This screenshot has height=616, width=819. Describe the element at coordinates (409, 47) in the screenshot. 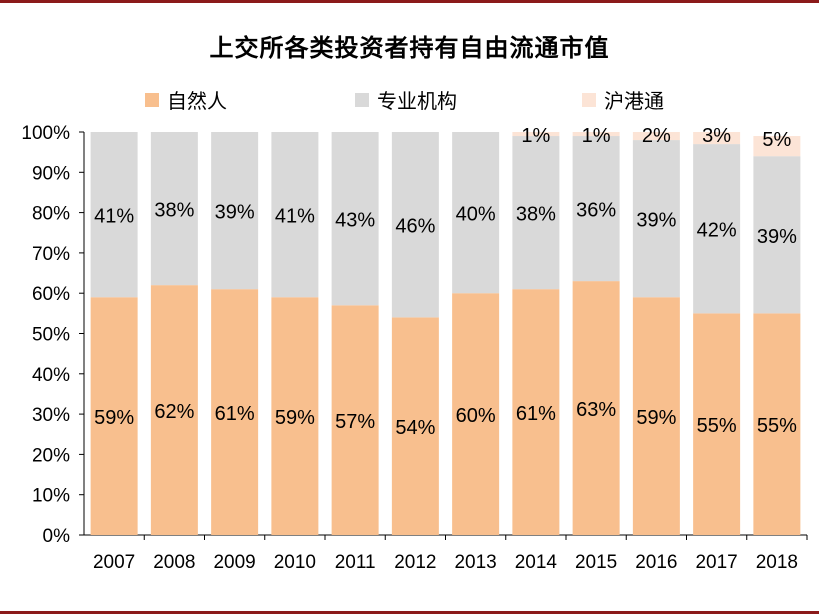

I see `chart-title: 上交所各类投资者持有自由流通市值` at that location.